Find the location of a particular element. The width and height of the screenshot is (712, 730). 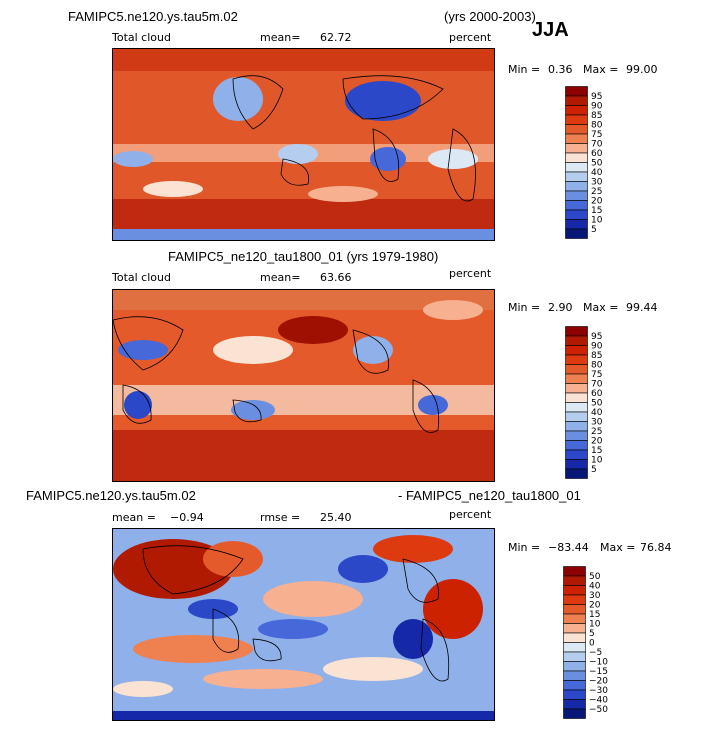

colorbar-tick-label: −40 is located at coordinates (598, 701).